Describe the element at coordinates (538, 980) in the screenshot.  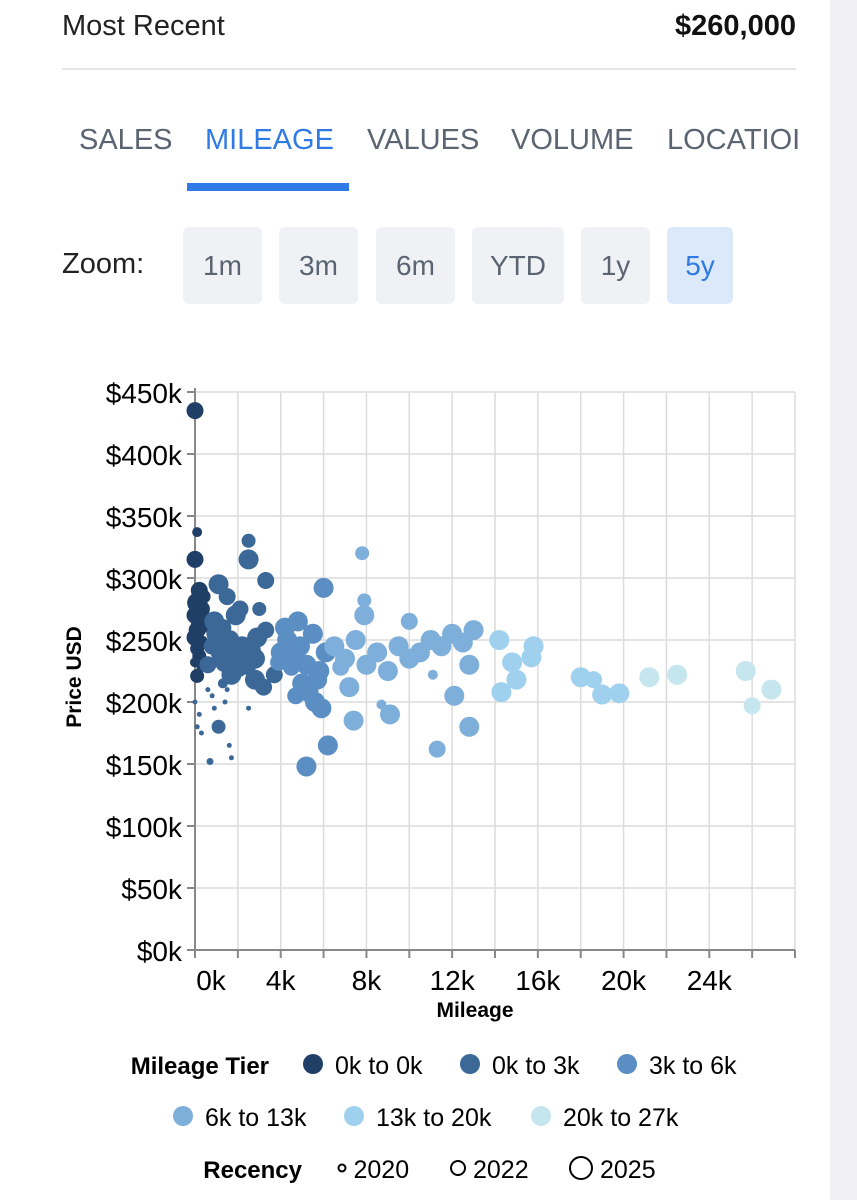
I see `x-tick-label: 16k` at that location.